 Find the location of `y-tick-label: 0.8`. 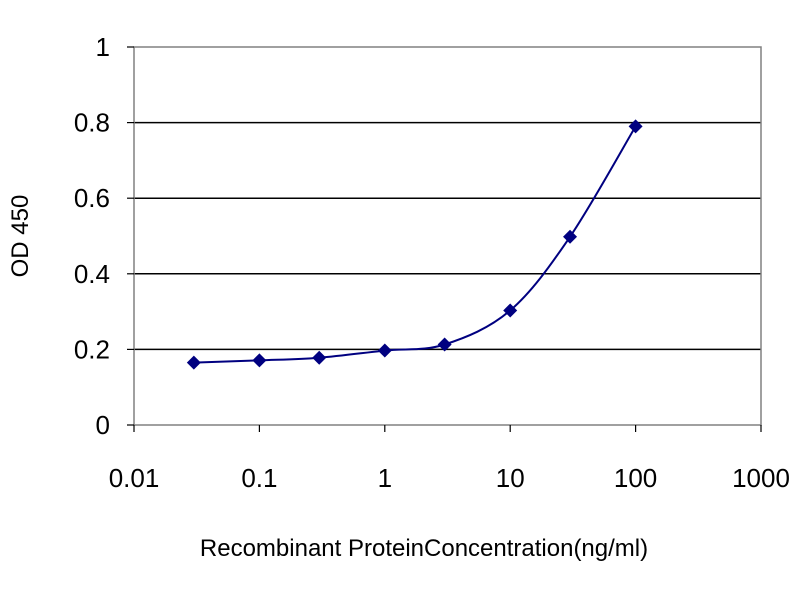

y-tick-label: 0.8 is located at coordinates (92, 123).